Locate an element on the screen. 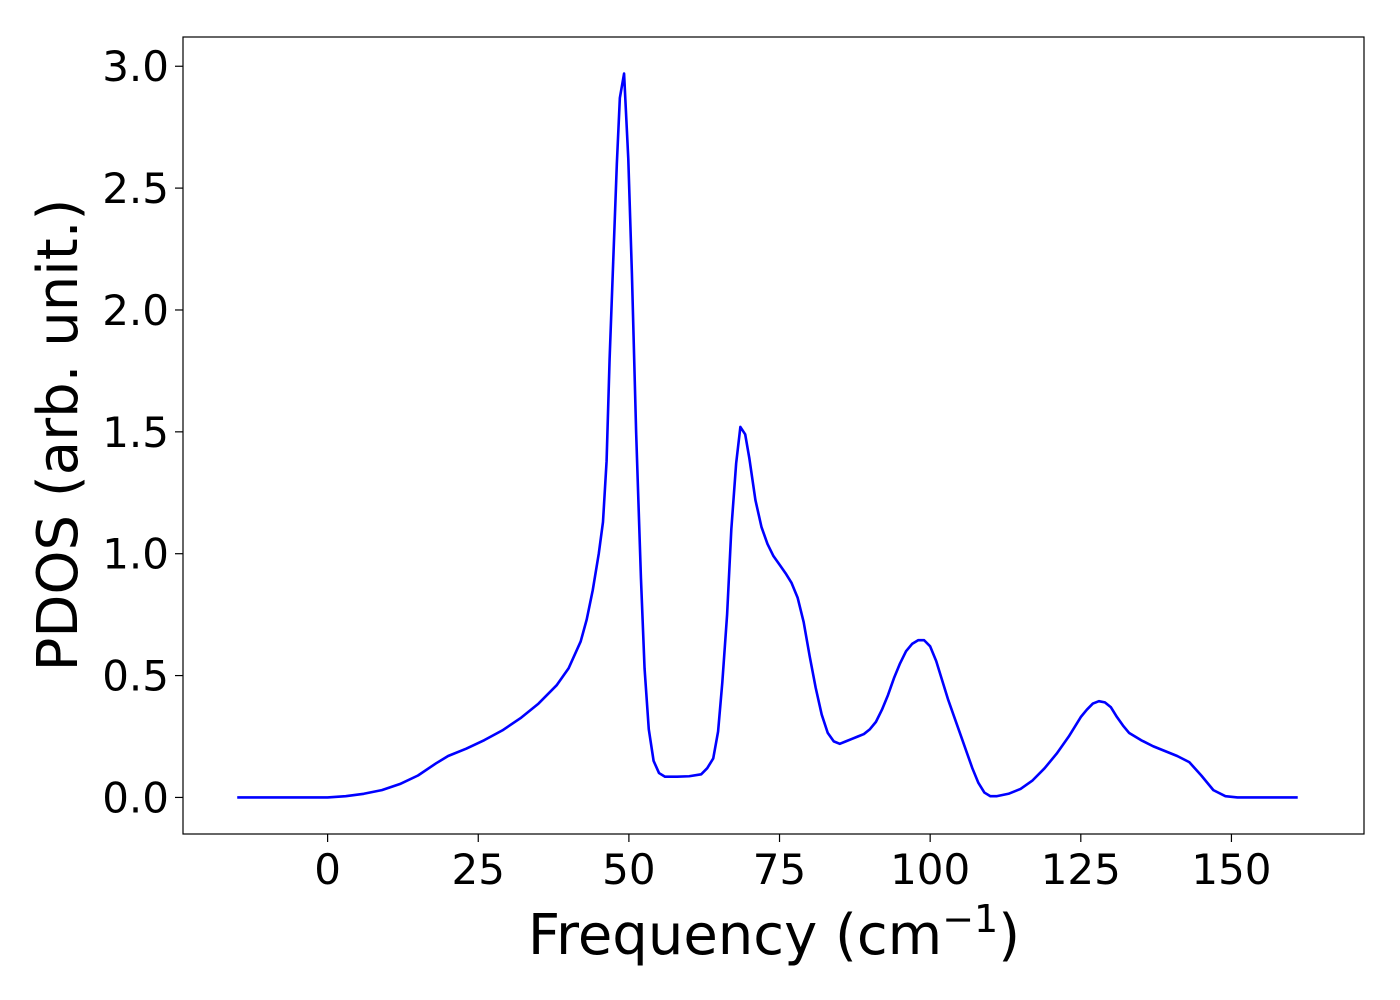 Image resolution: width=1400 pixels, height=1000 pixels. x-axis-label-main: Frequency (cm is located at coordinates (735, 935).